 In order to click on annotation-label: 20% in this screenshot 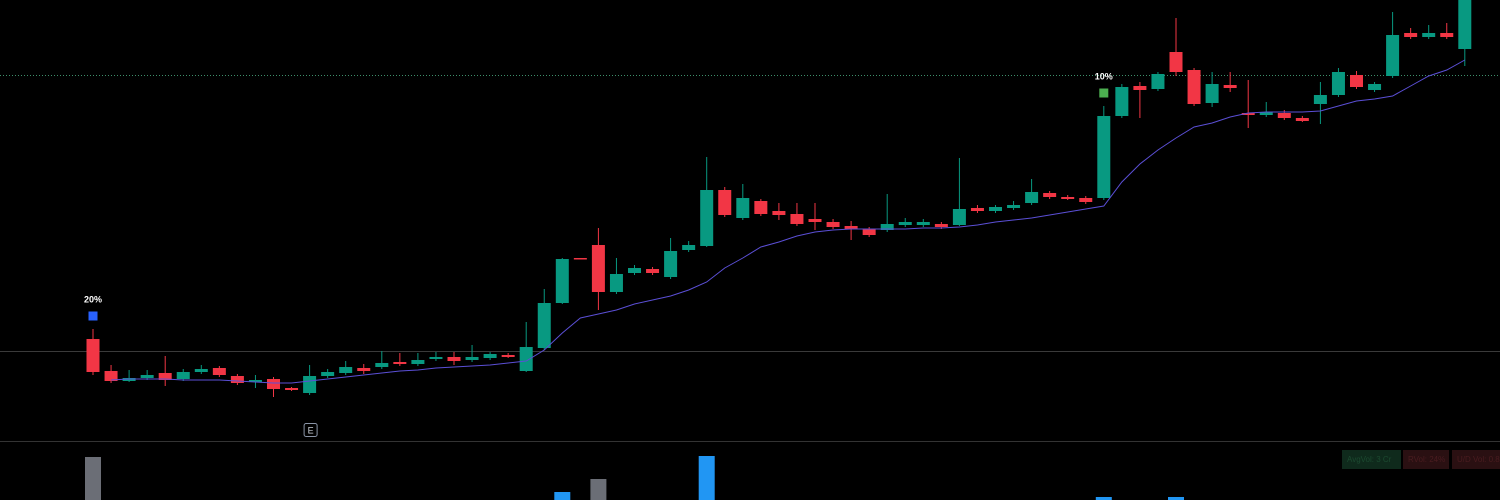, I will do `click(93, 299)`.